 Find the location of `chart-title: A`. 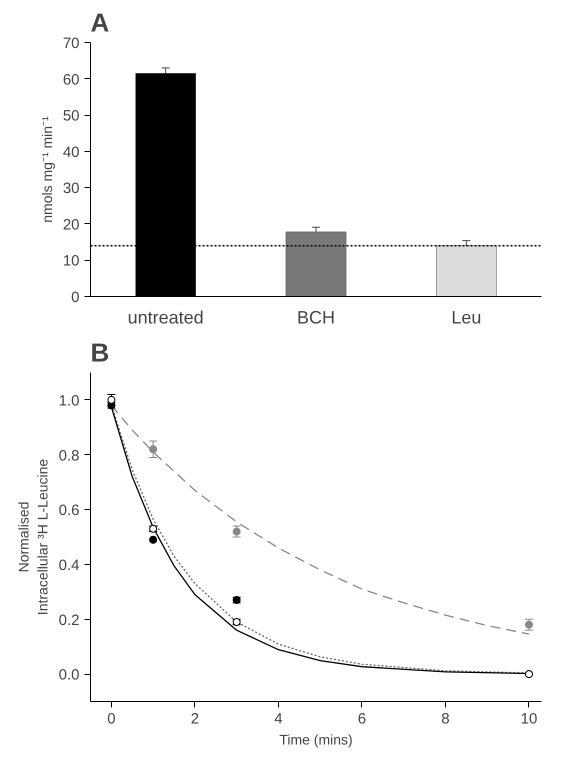

chart-title: A is located at coordinates (100, 23).